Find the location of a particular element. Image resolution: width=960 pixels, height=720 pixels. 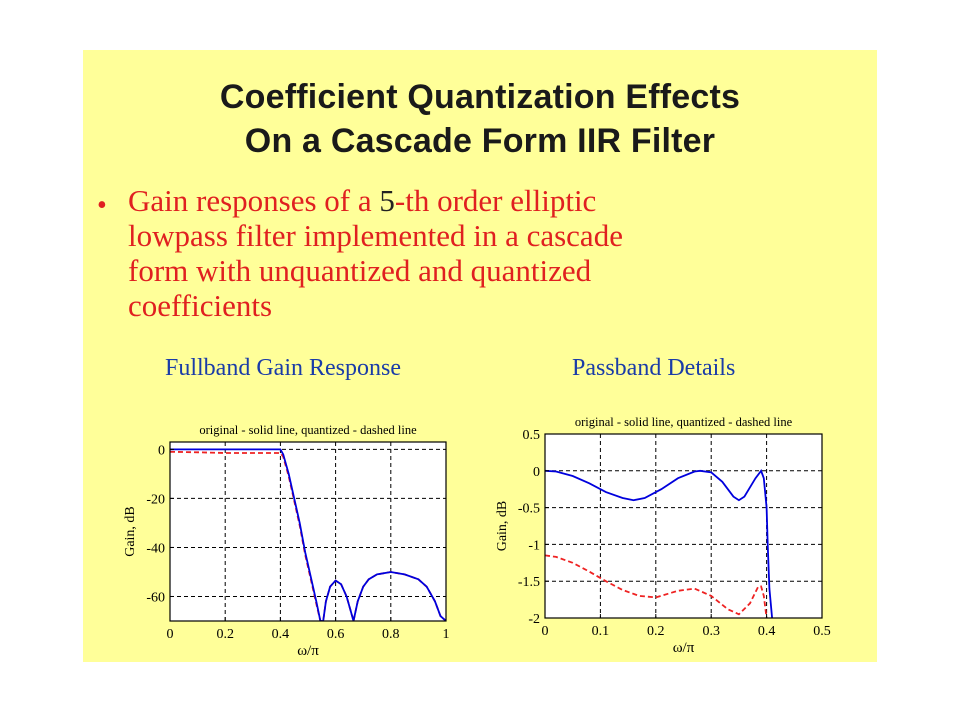

slide-title-line-1: Coefficient Quantization Effects is located at coordinates (480, 97).